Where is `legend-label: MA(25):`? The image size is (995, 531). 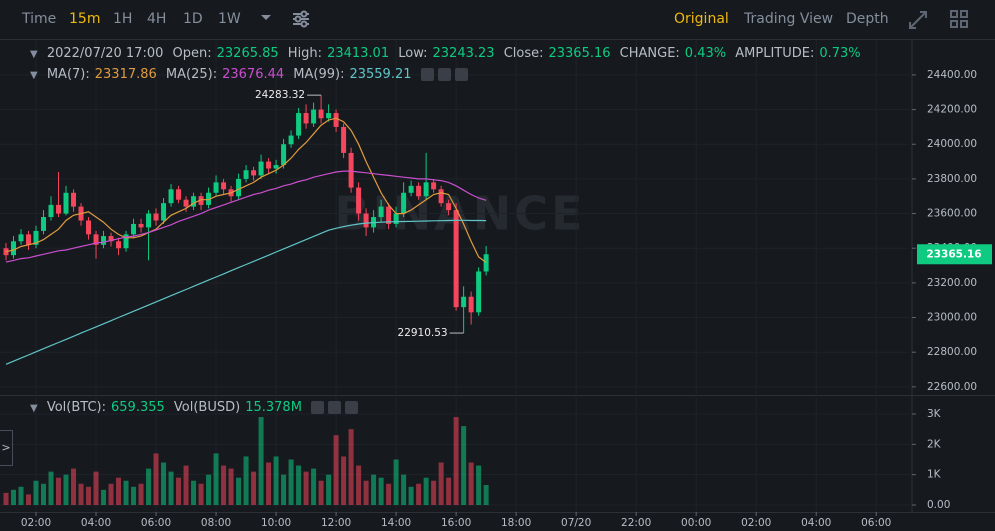
legend-label: MA(25): is located at coordinates (191, 74).